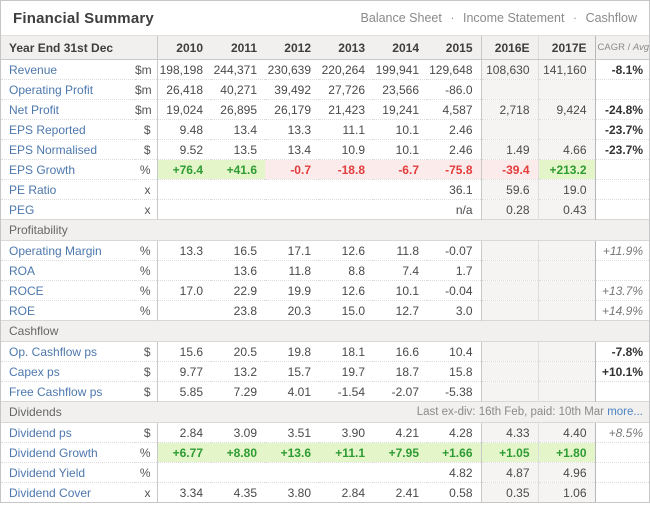 Image resolution: width=650 pixels, height=506 pixels. Describe the element at coordinates (56, 391) in the screenshot. I see `row-label-free-cashflow-ps: Free Cashflow ps` at that location.